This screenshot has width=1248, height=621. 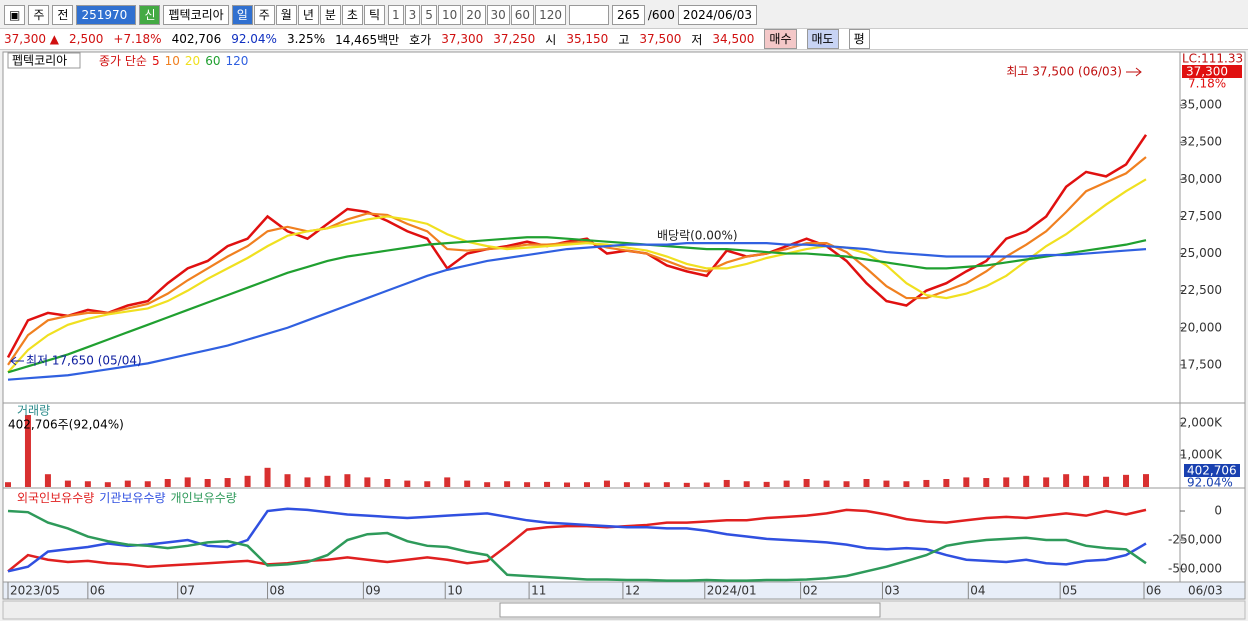 I want to click on legend-entry: 개인보유수량, so click(x=204, y=498).